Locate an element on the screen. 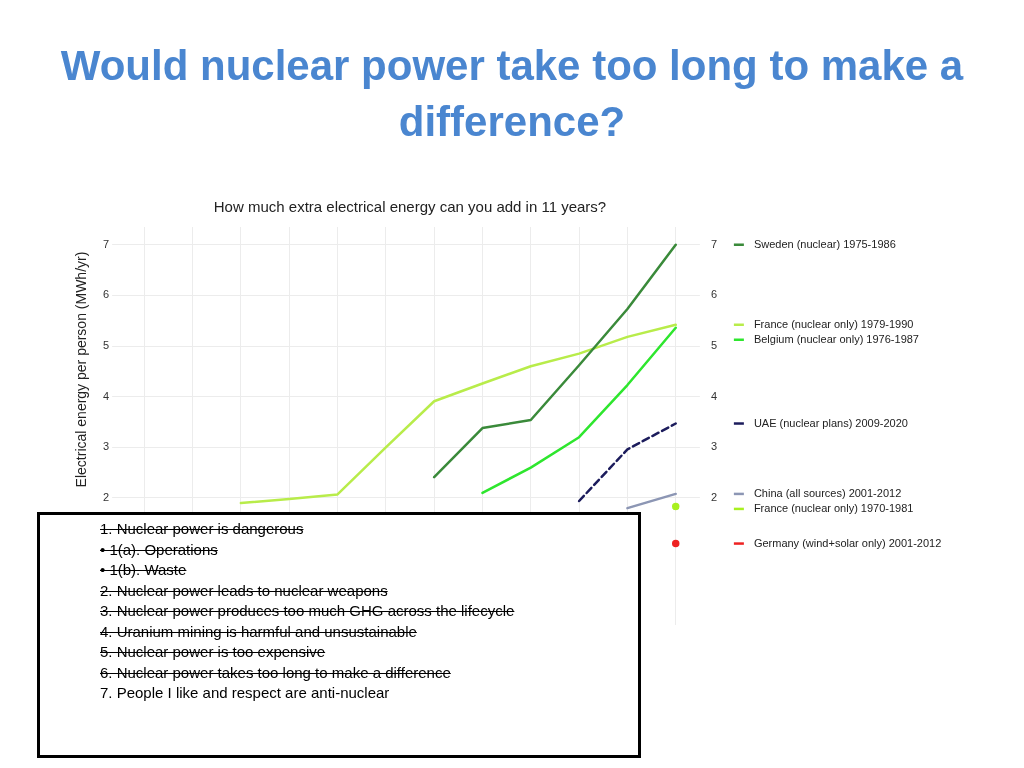 This screenshot has height=768, width=1024. legend-label: Germany (wind+solar only) 2001-2012 is located at coordinates (847, 542).